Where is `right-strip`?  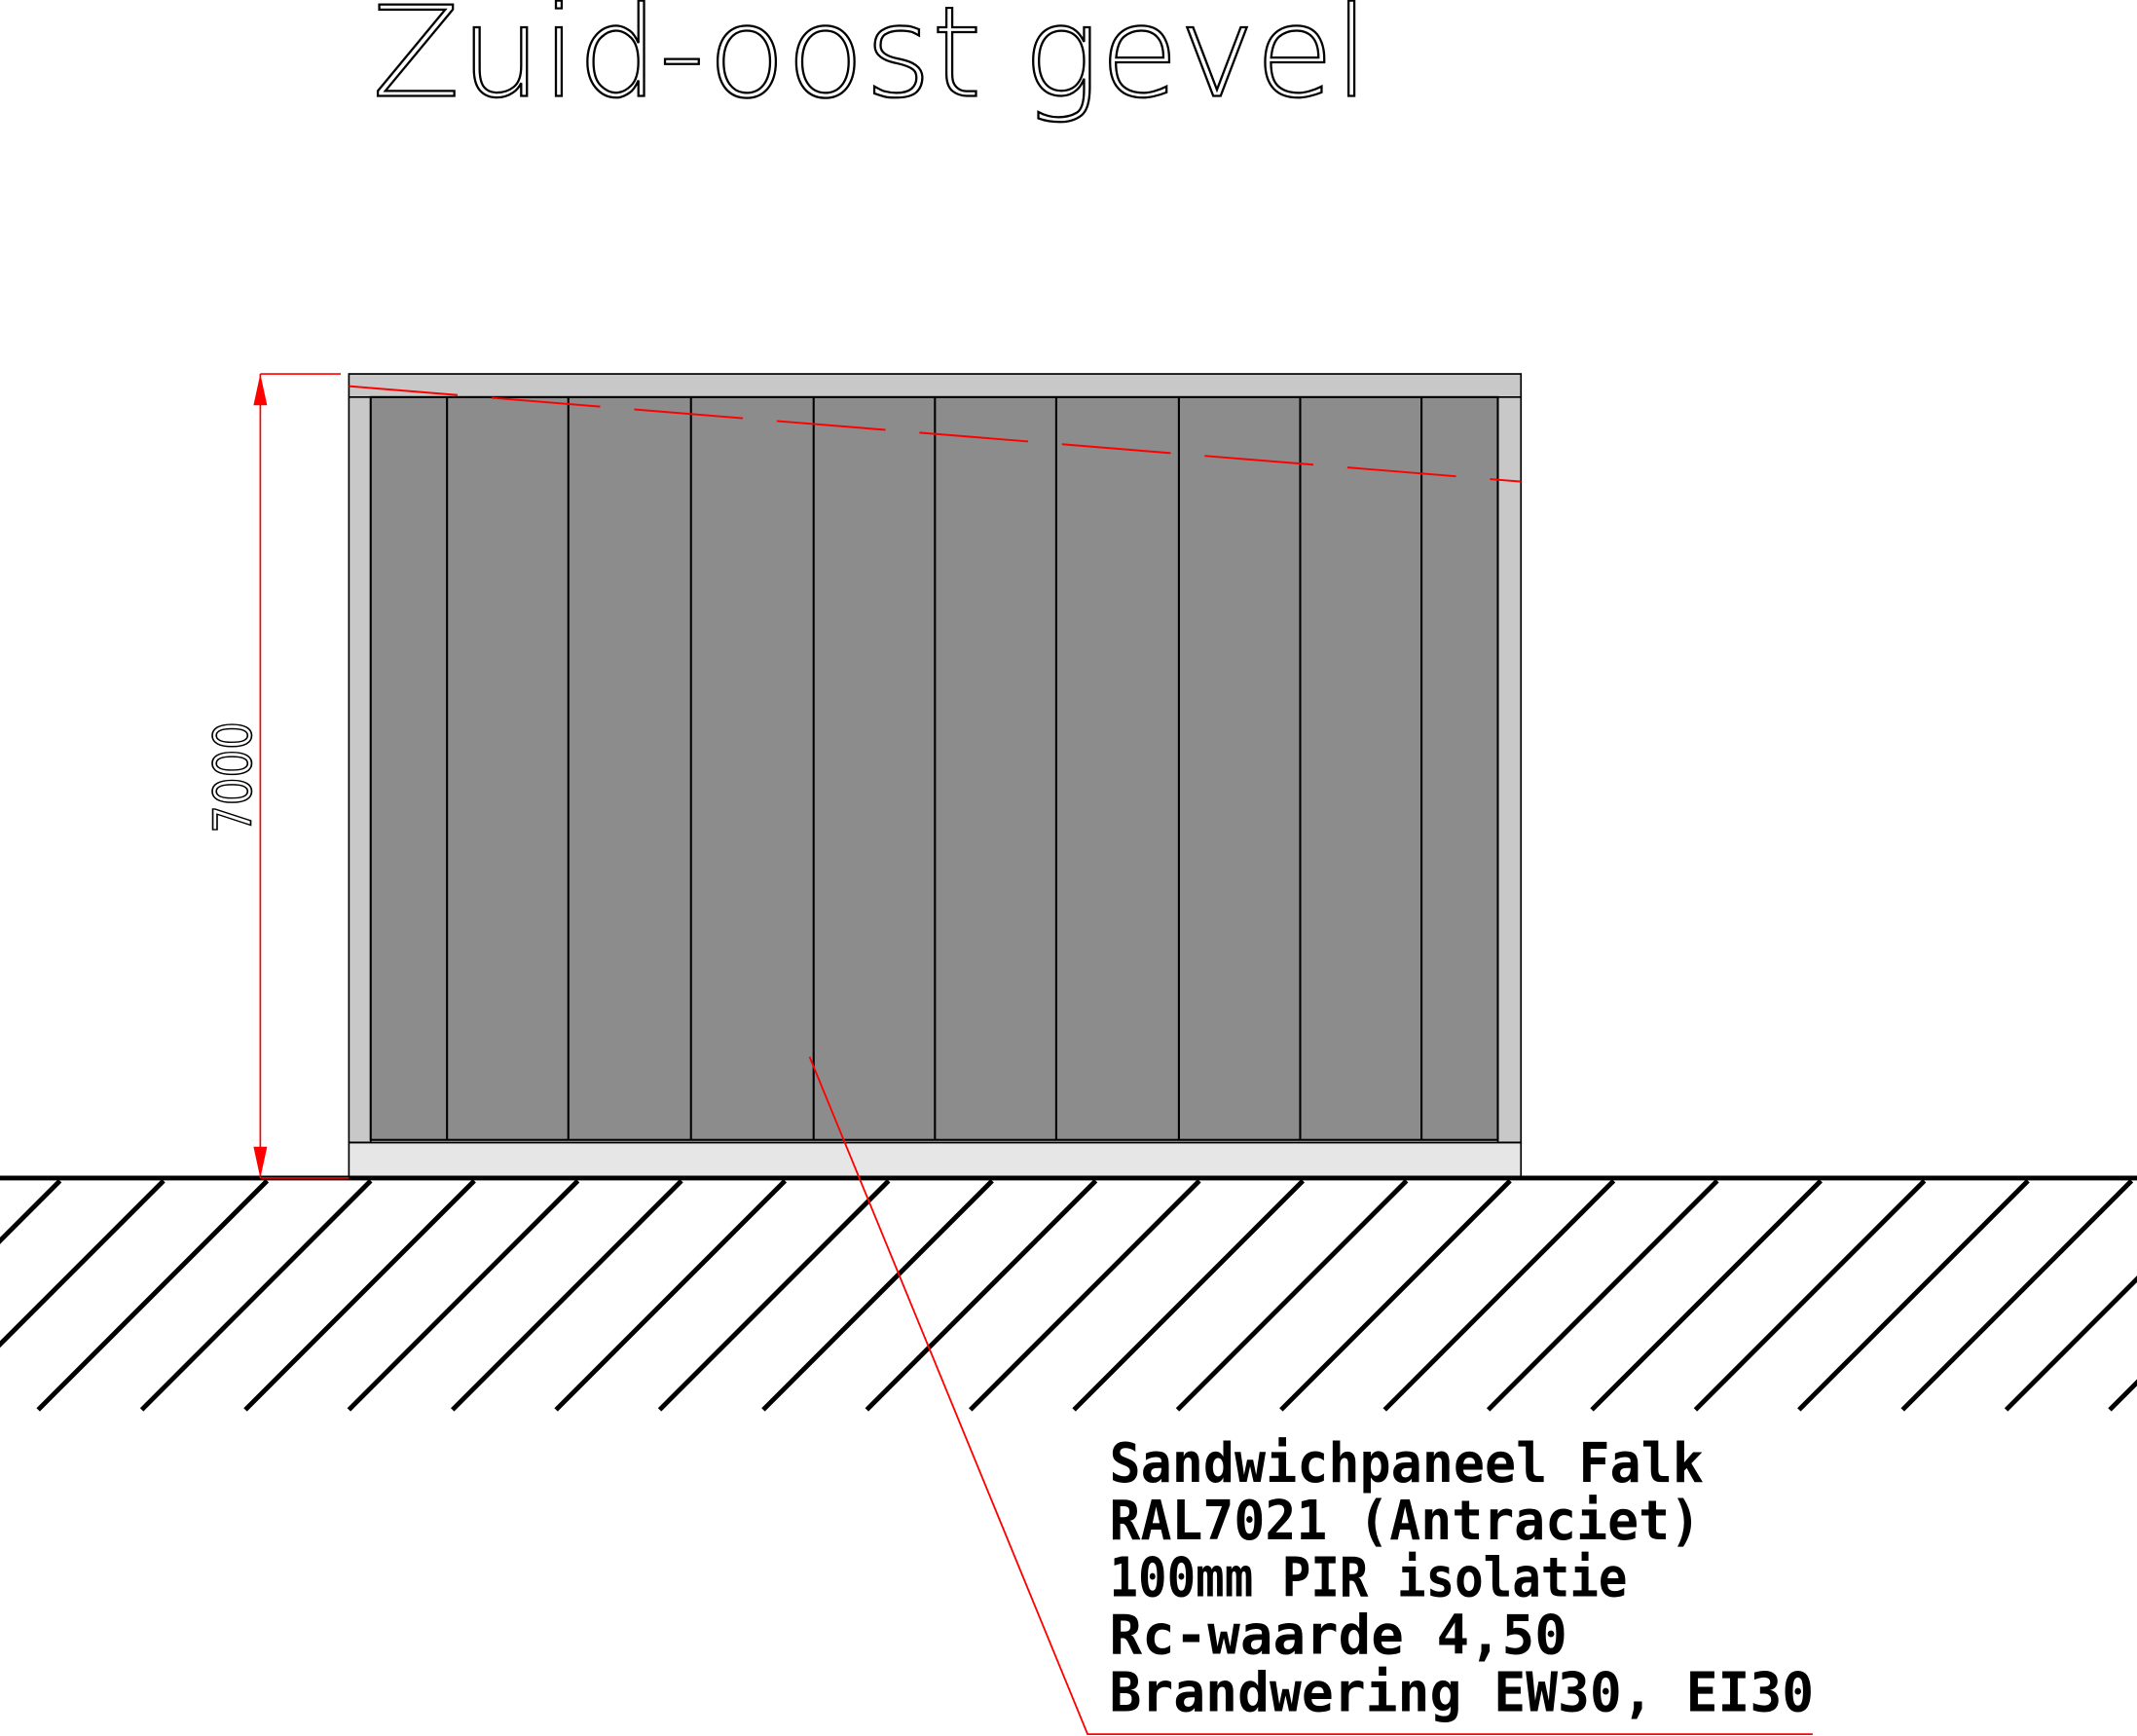
right-strip is located at coordinates (1509, 770).